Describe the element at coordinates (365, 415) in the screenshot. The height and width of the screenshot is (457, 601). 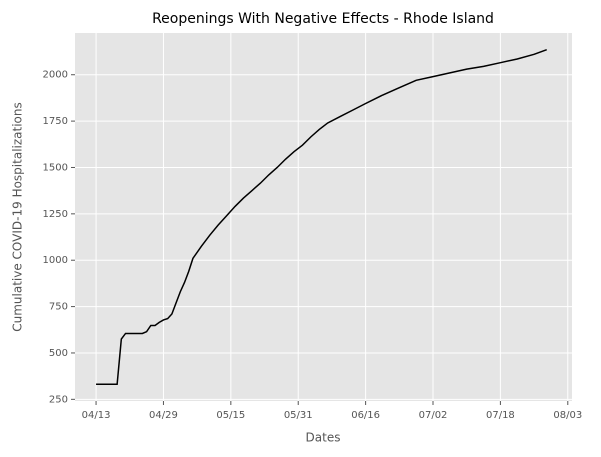
I see `x-tick-label: 06/16` at that location.